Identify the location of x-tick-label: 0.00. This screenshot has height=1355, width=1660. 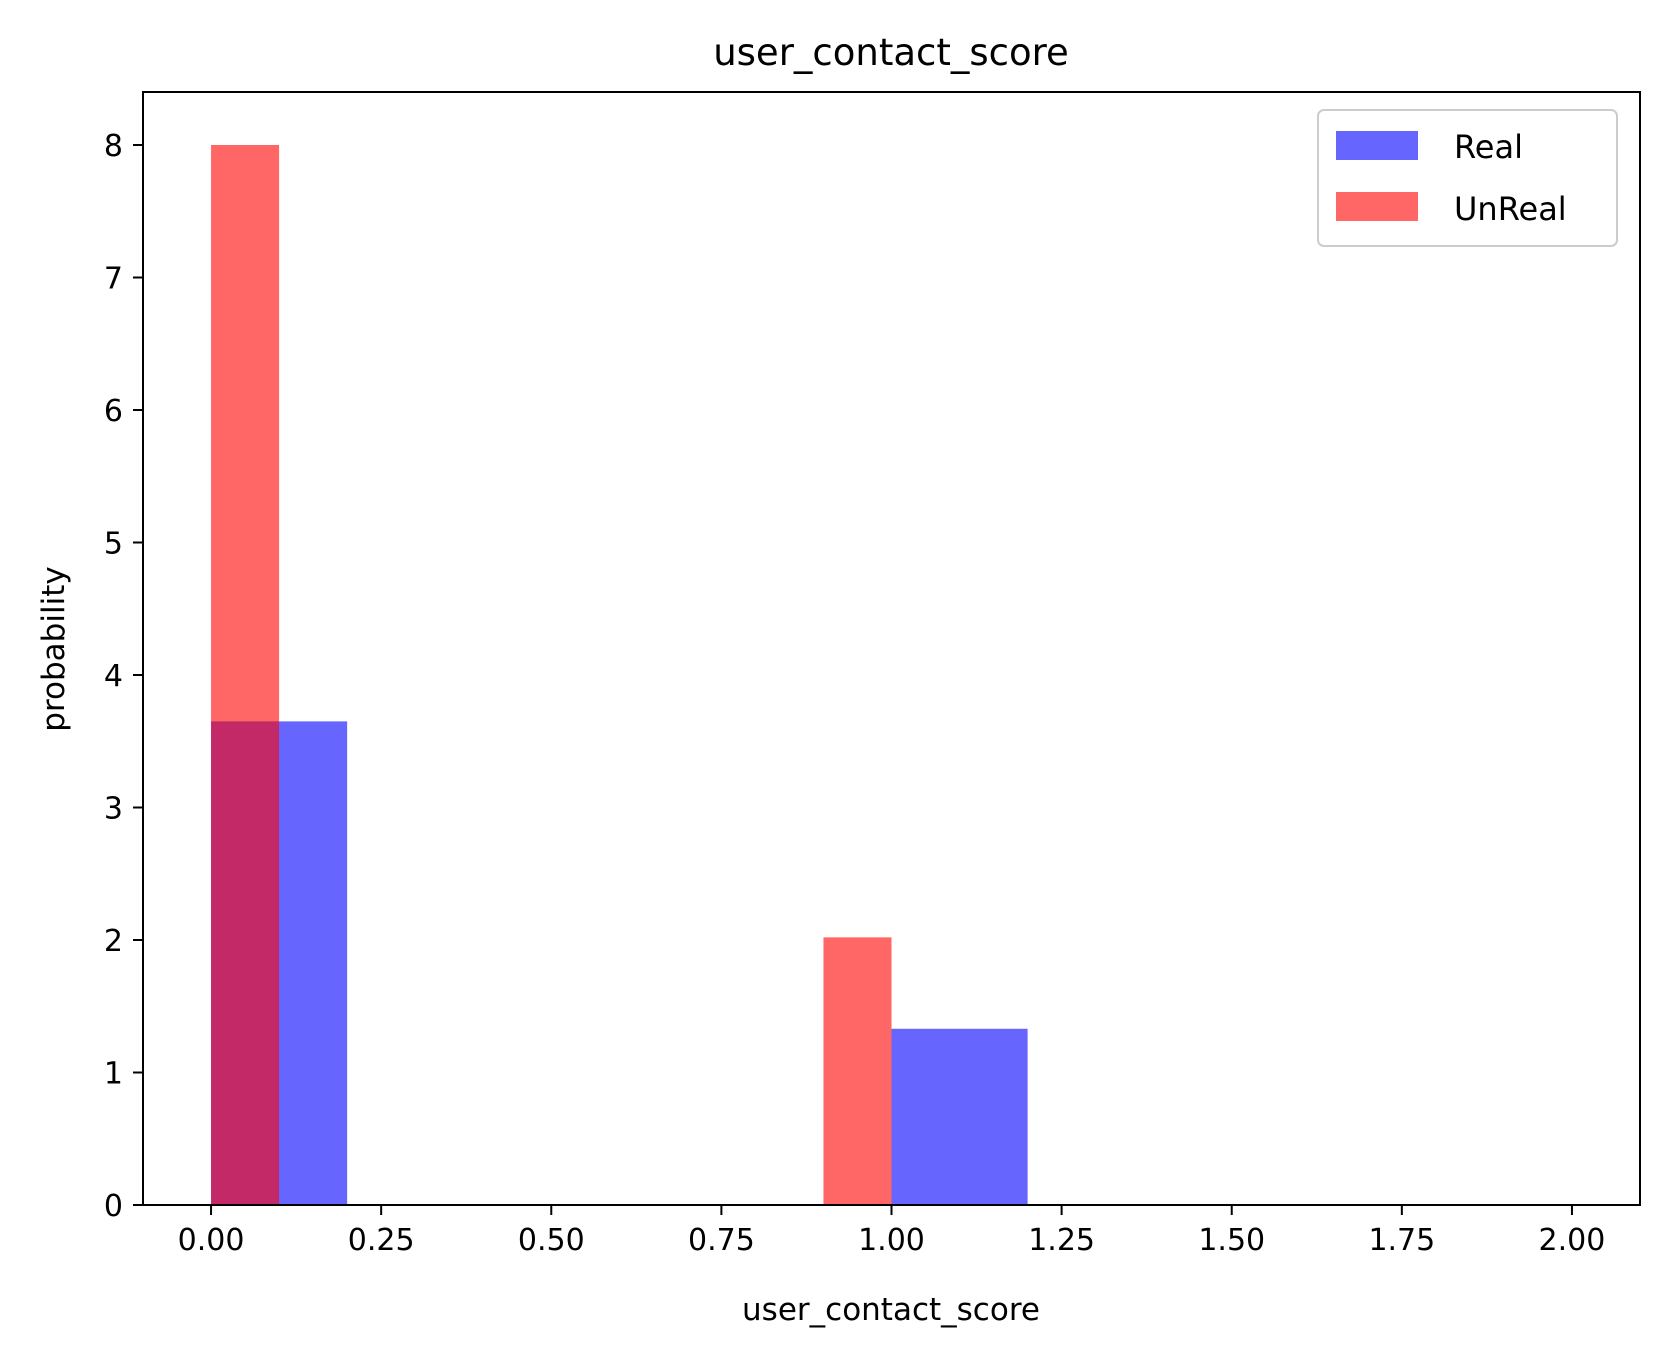
(211, 1240).